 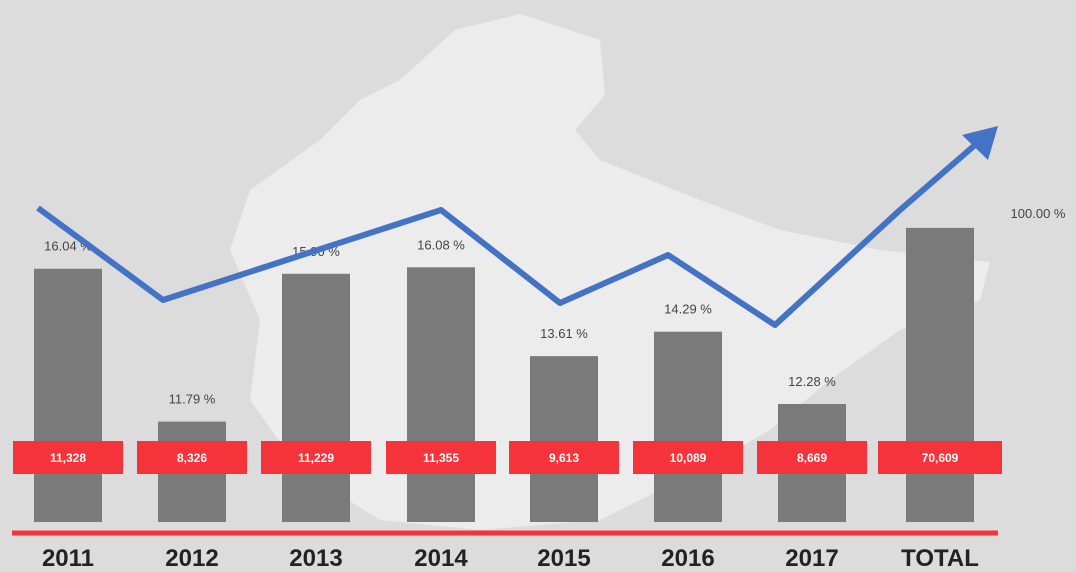 I want to click on count-label: 10,089, so click(x=688, y=458).